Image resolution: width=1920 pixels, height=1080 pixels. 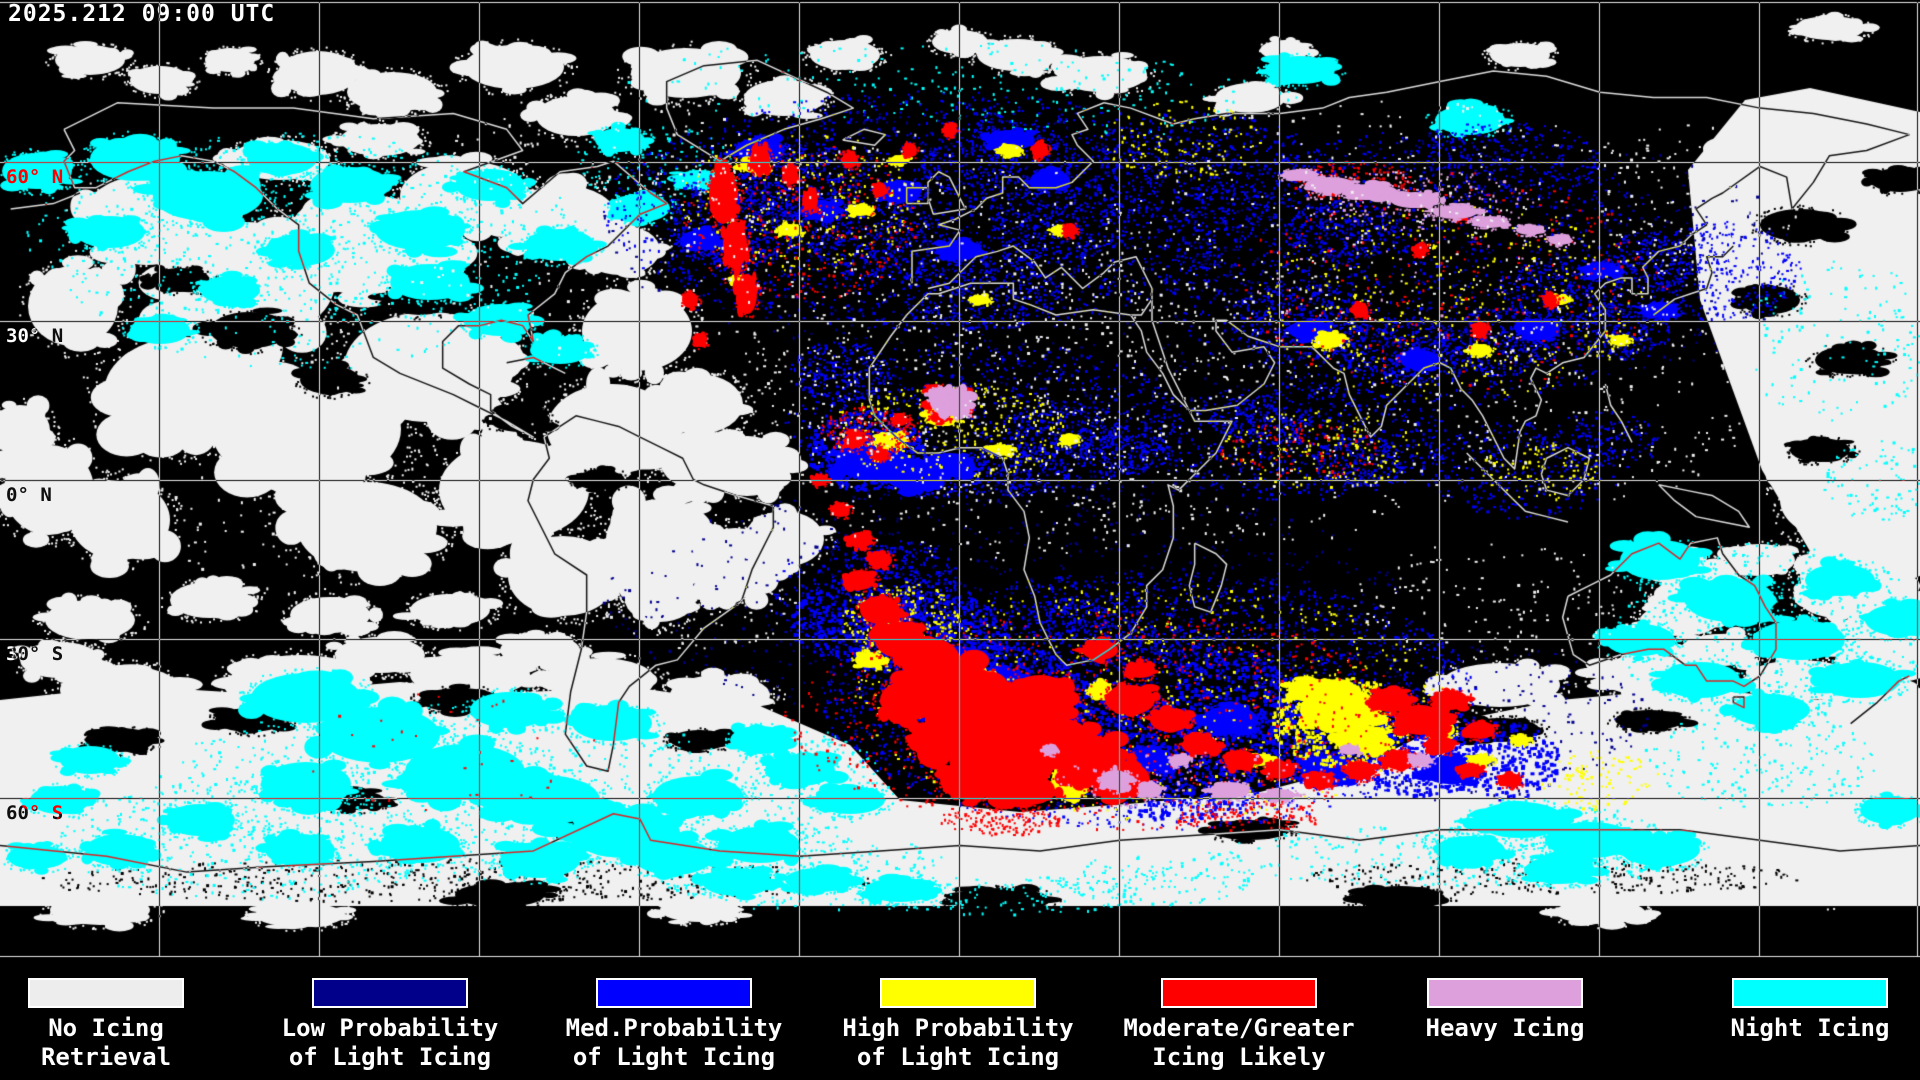 What do you see at coordinates (142, 14) in the screenshot?
I see `timestamp: 2025.212 09:00 UTC` at bounding box center [142, 14].